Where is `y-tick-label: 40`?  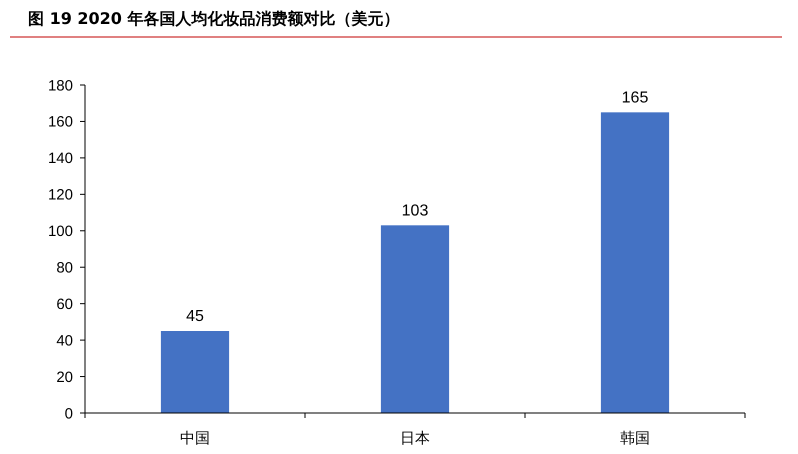 y-tick-label: 40 is located at coordinates (64, 341).